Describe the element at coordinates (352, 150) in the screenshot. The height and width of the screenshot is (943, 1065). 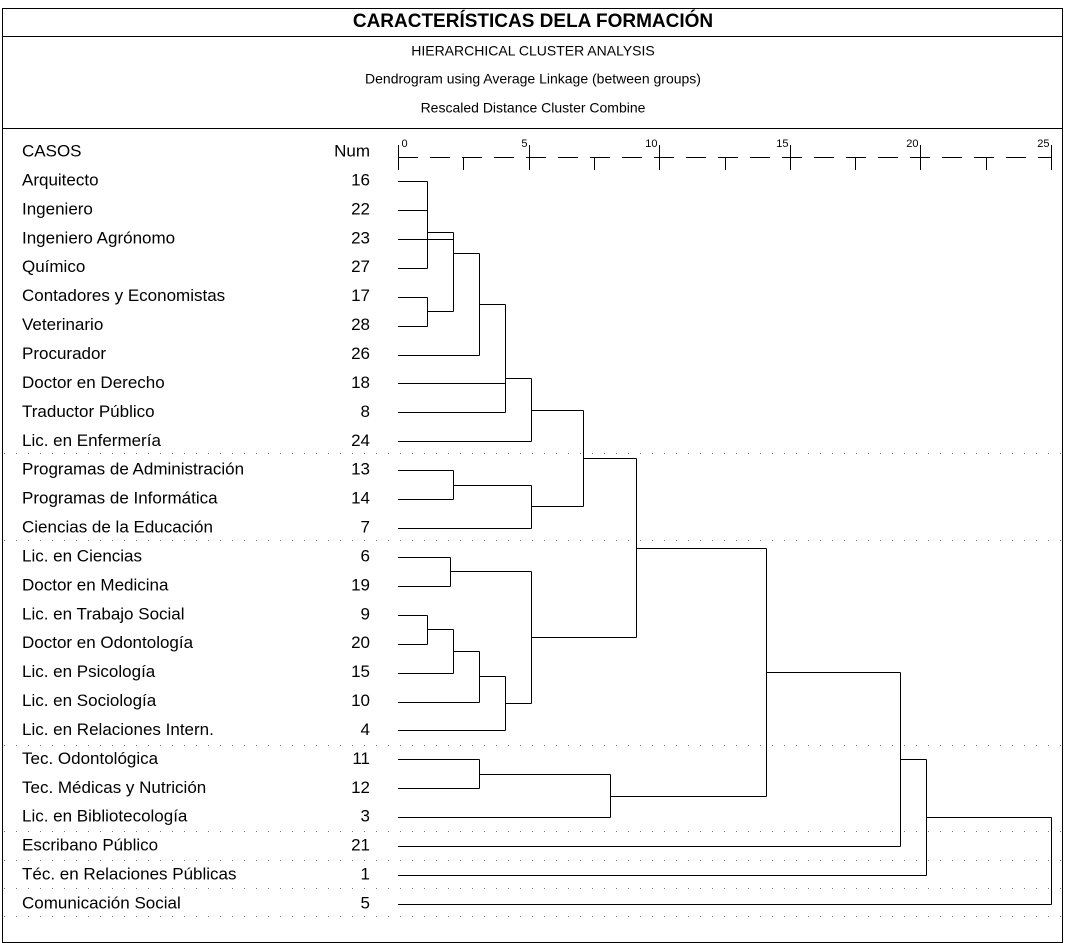
I see `num-header: Num` at that location.